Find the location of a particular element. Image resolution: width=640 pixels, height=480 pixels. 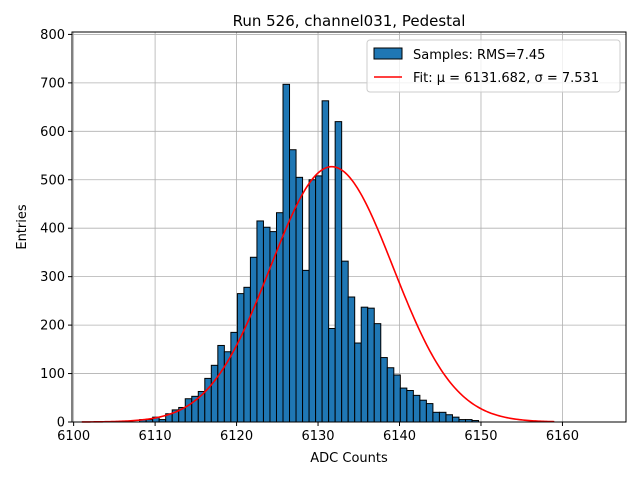

y-axis-label: Entries is located at coordinates (22, 227).